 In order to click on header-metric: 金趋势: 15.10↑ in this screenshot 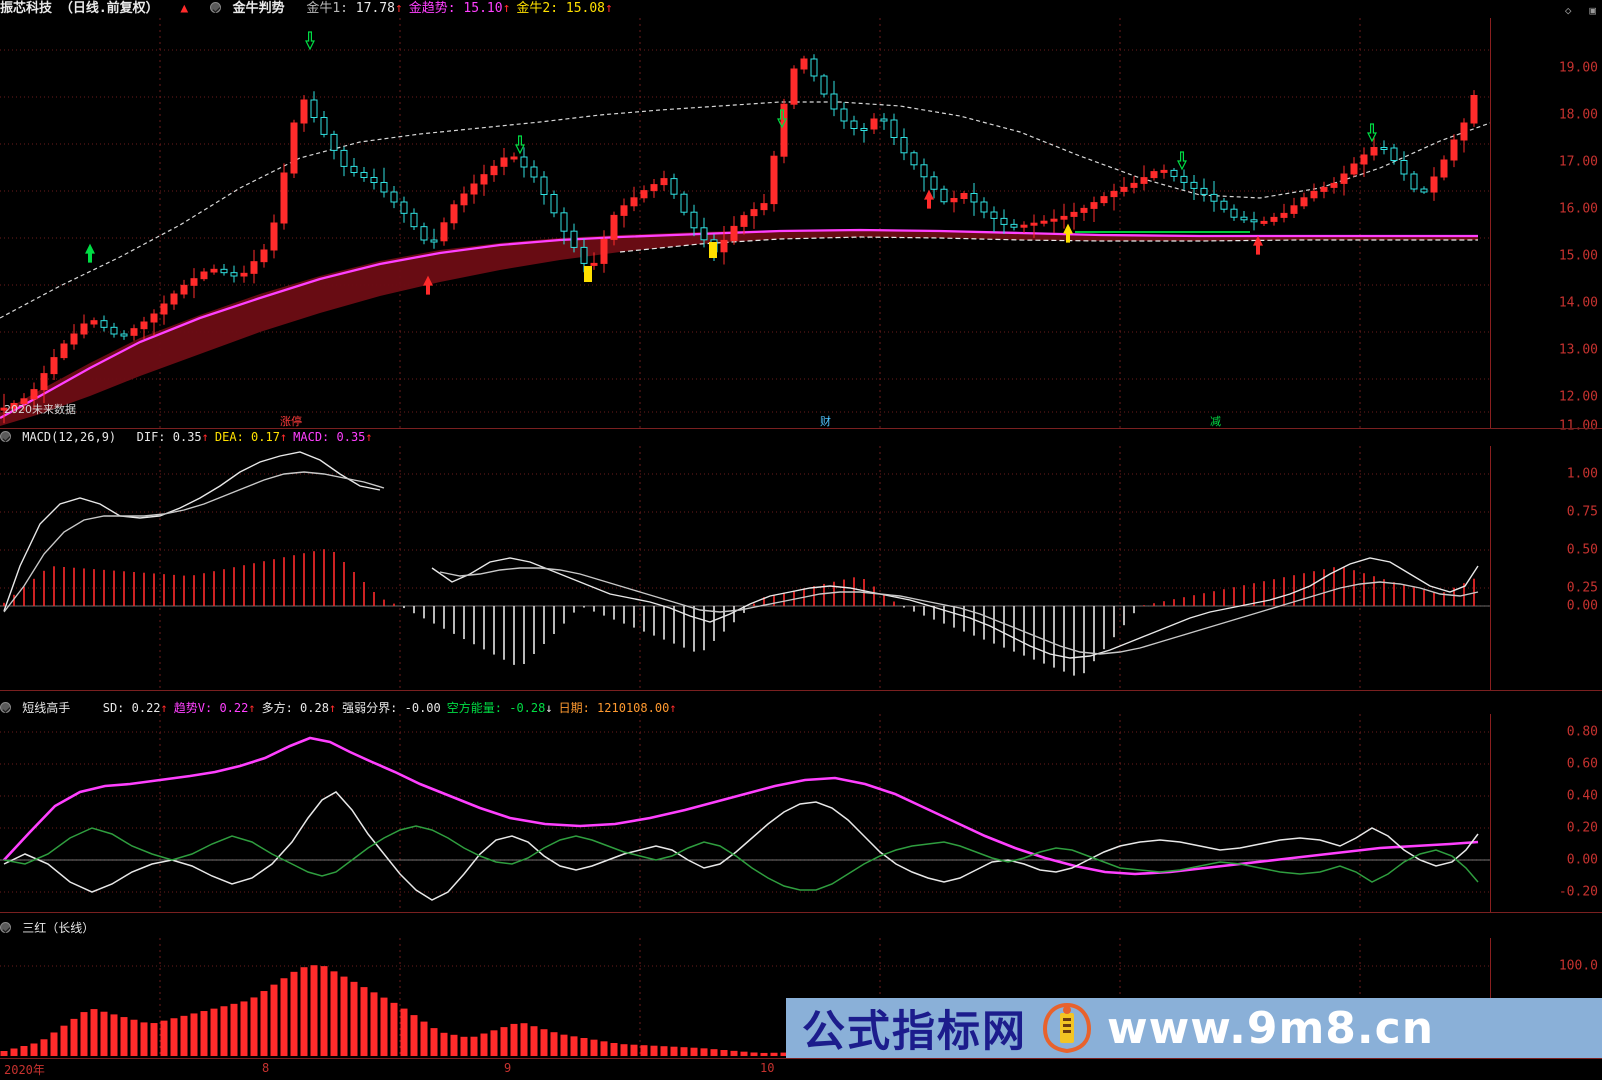, I will do `click(460, 8)`.